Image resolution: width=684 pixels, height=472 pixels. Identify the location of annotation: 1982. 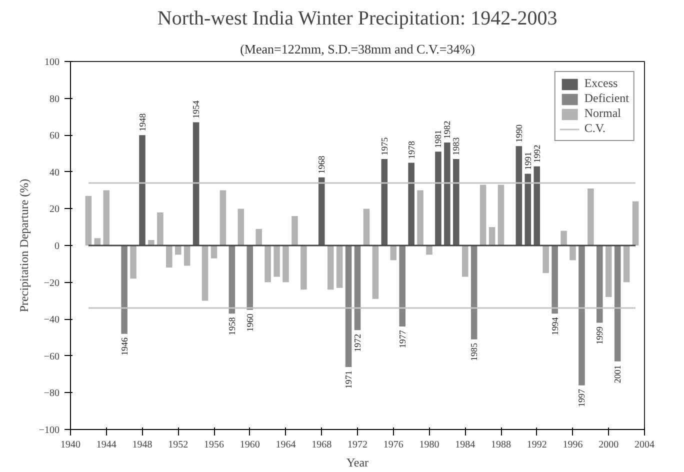
(447, 129).